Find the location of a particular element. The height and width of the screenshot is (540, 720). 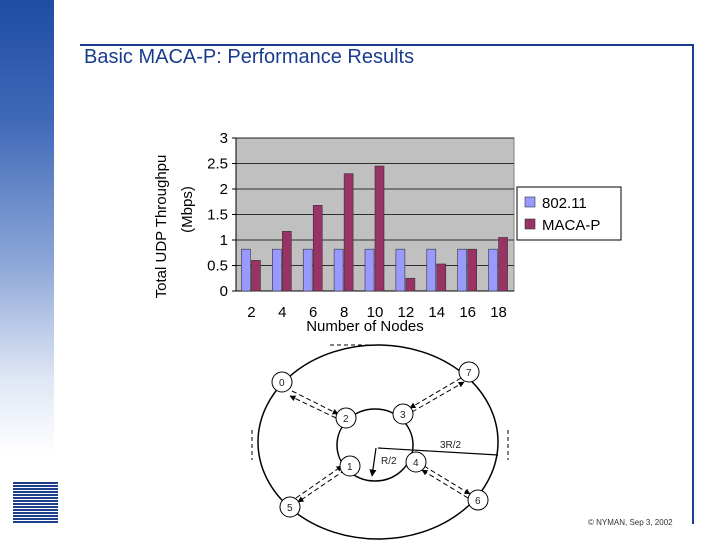

svg-text: 1 is located at coordinates (350, 467).